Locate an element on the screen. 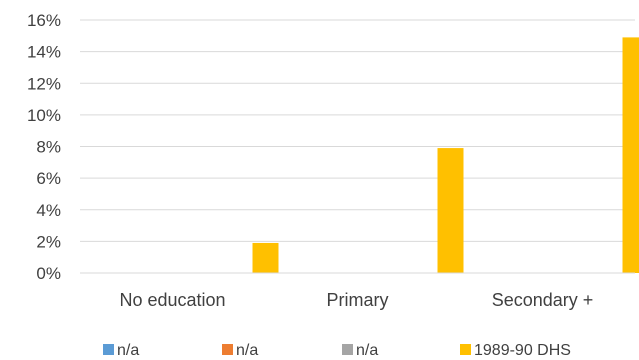 Image resolution: width=639 pixels, height=360 pixels. y-tick-label: 12% is located at coordinates (44, 83).